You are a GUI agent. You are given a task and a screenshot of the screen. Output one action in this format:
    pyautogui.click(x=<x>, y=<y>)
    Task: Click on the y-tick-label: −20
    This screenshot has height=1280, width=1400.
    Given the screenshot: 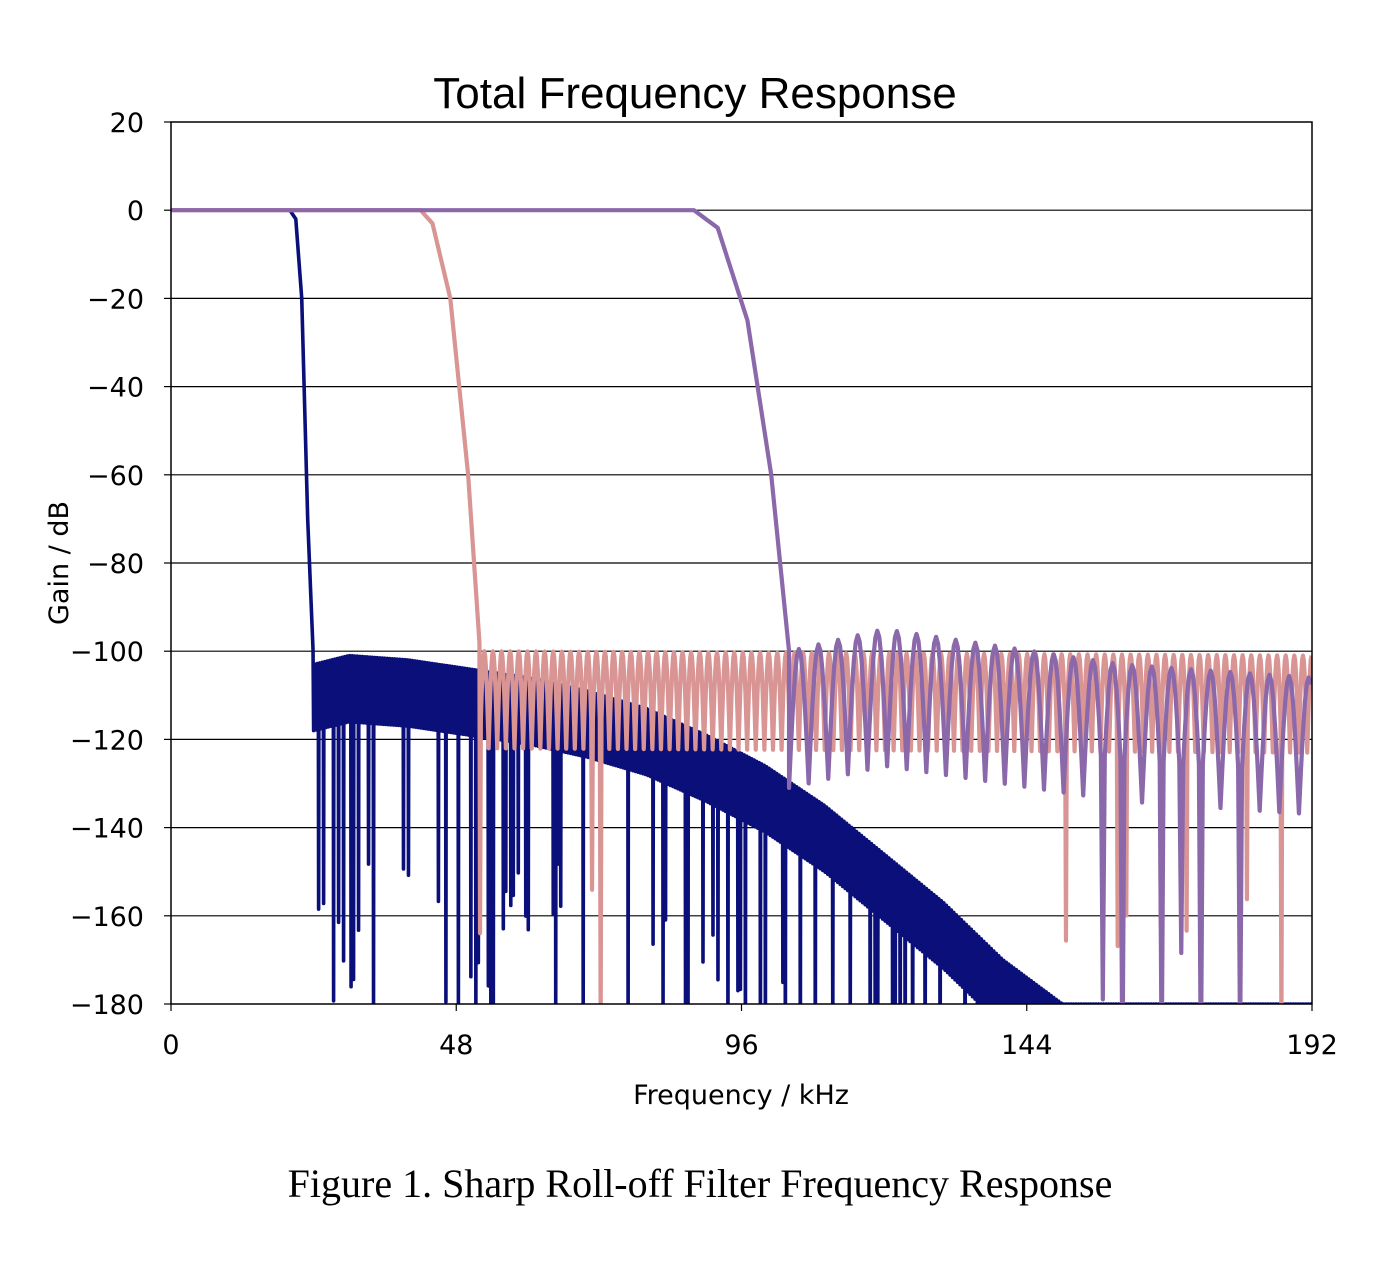 What is the action you would take?
    pyautogui.click(x=115, y=299)
    